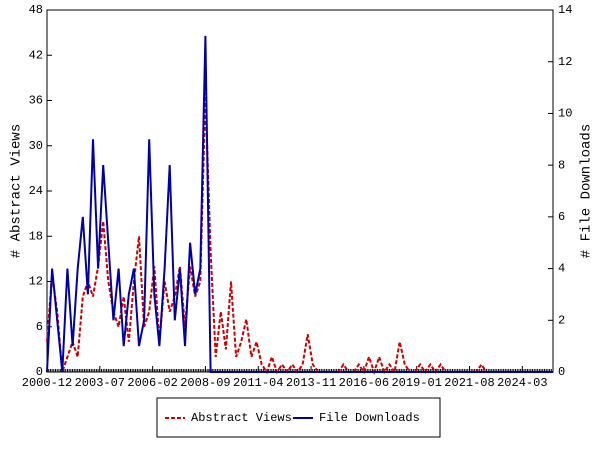 Image resolution: width=600 pixels, height=450 pixels. I want to click on x-tick-label: 2021-08, so click(469, 383).